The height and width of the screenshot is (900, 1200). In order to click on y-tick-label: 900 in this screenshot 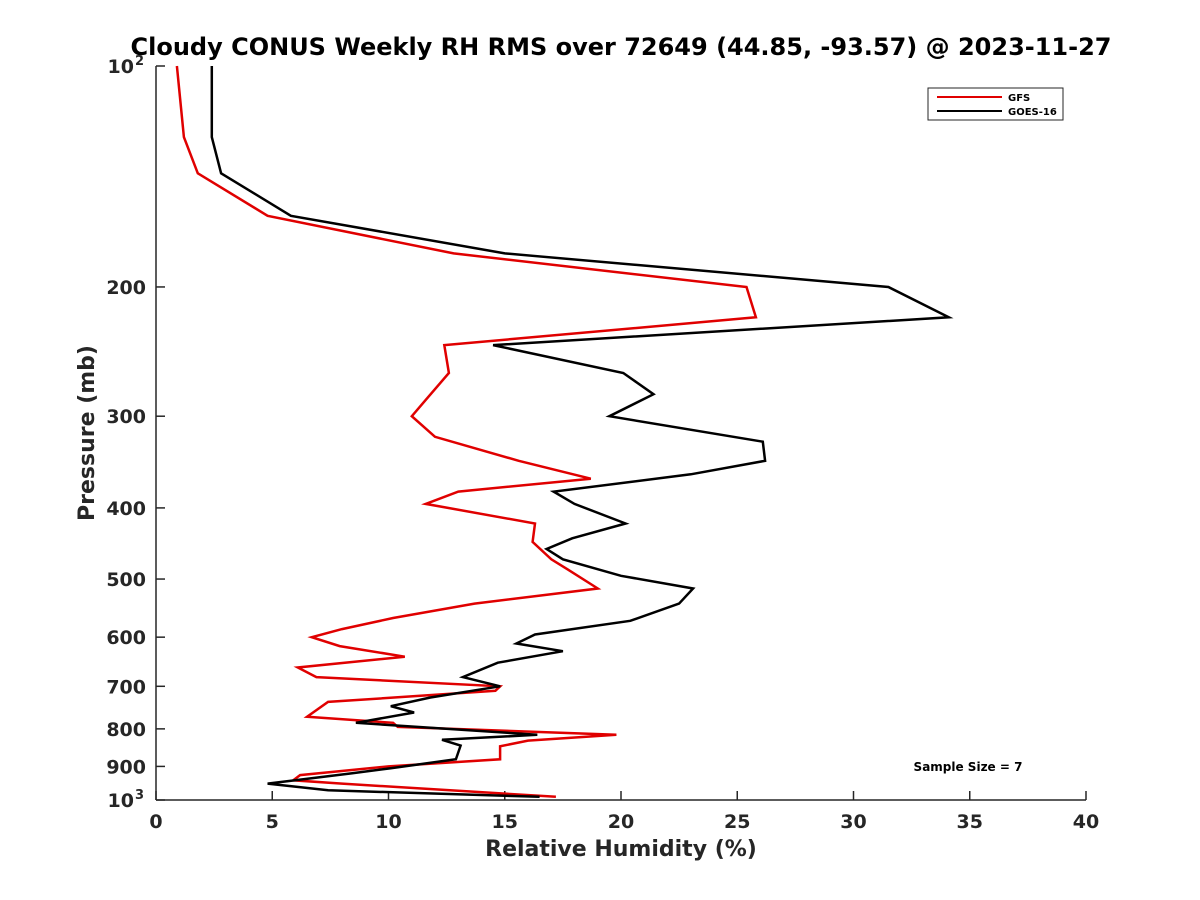, I will do `click(126, 767)`.